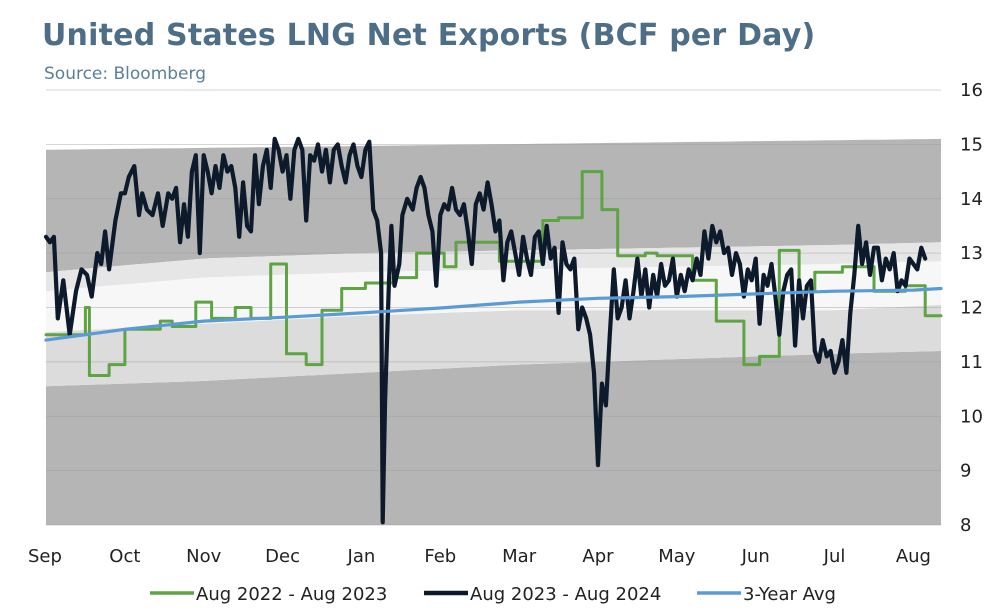 This screenshot has height=613, width=994. What do you see at coordinates (291, 594) in the screenshot?
I see `legend-label-1: Aug 2022 - Aug 2023` at bounding box center [291, 594].